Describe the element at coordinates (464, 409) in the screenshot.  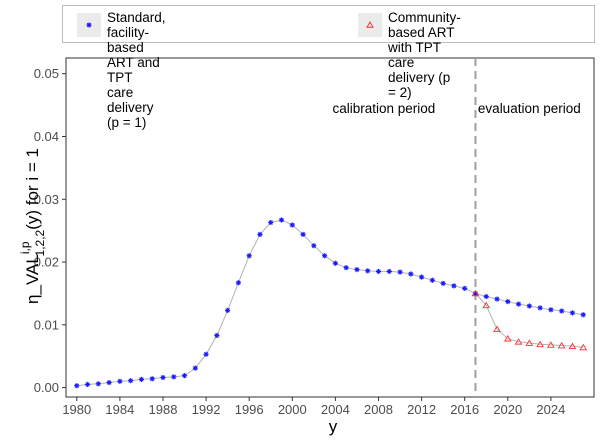
I see `x-tick-label: 2016` at that location.